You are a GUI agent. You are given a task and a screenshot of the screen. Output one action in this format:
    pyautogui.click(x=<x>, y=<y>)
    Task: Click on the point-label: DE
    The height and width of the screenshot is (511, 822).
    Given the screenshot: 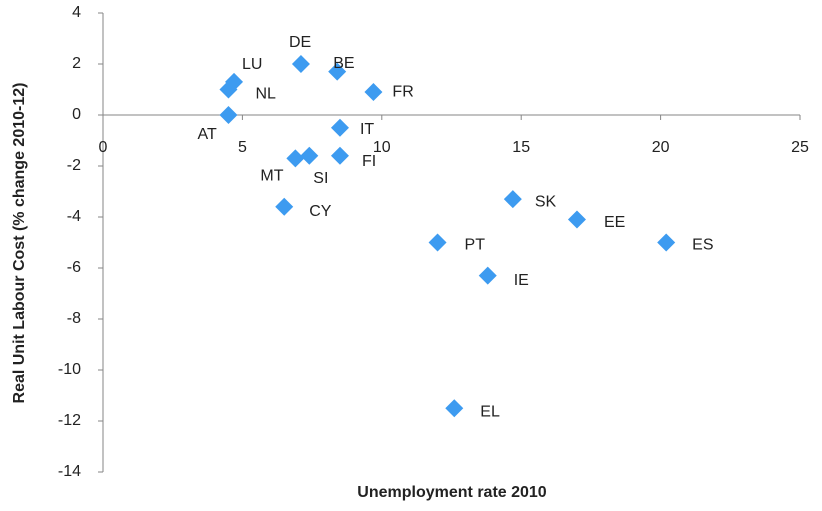 What is the action you would take?
    pyautogui.click(x=300, y=42)
    